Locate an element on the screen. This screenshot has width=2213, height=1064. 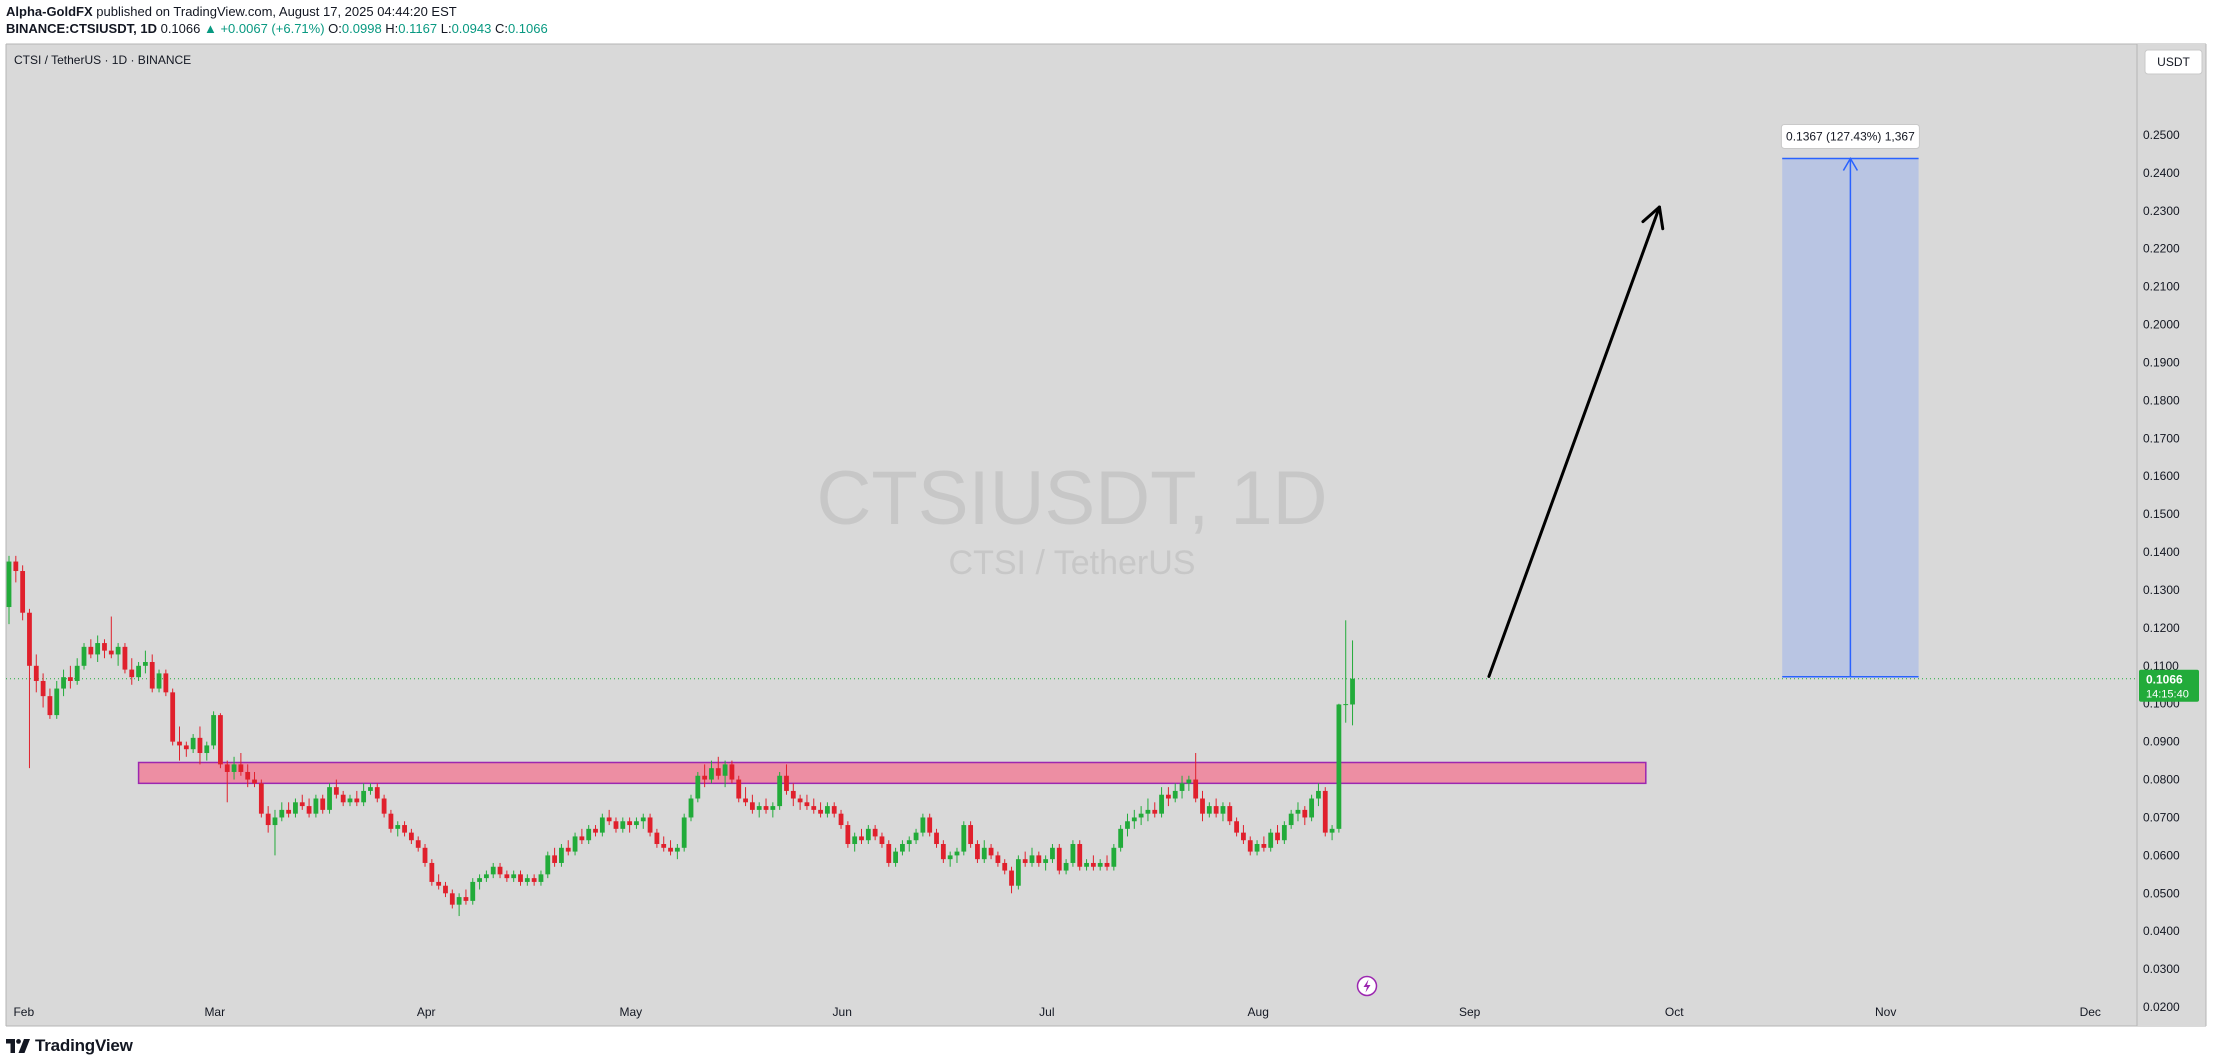
lightning-icon is located at coordinates (1367, 986).